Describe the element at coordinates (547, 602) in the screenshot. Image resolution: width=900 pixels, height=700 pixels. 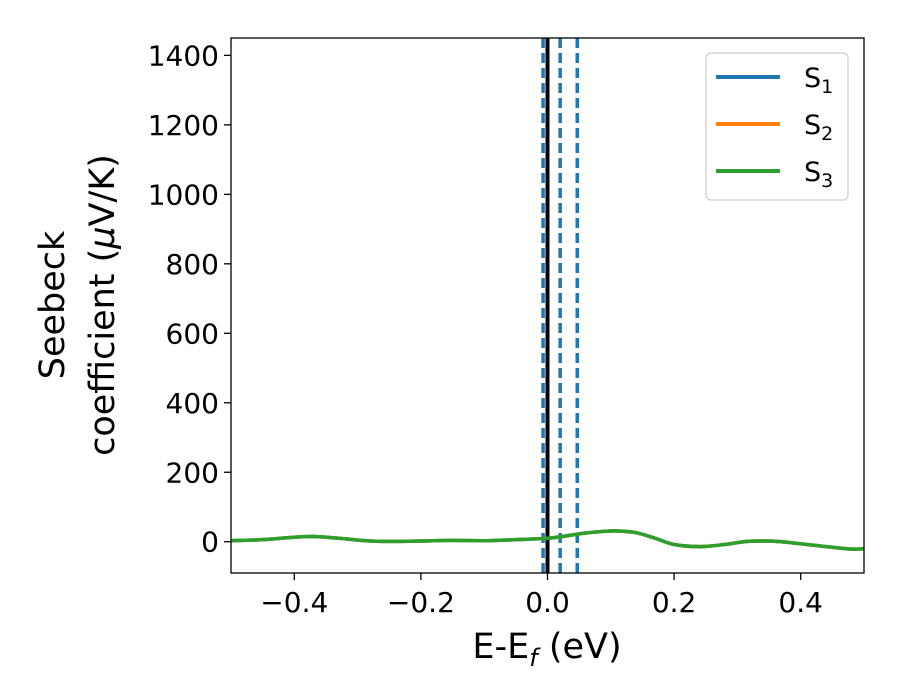
I see `x-tick-label: 0.0` at that location.